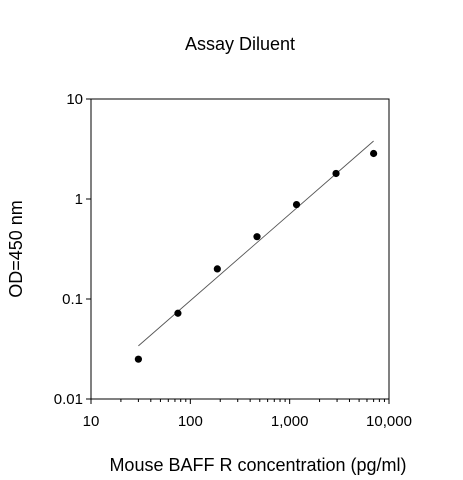  What do you see at coordinates (190, 421) in the screenshot?
I see `x-tick-label: 100` at bounding box center [190, 421].